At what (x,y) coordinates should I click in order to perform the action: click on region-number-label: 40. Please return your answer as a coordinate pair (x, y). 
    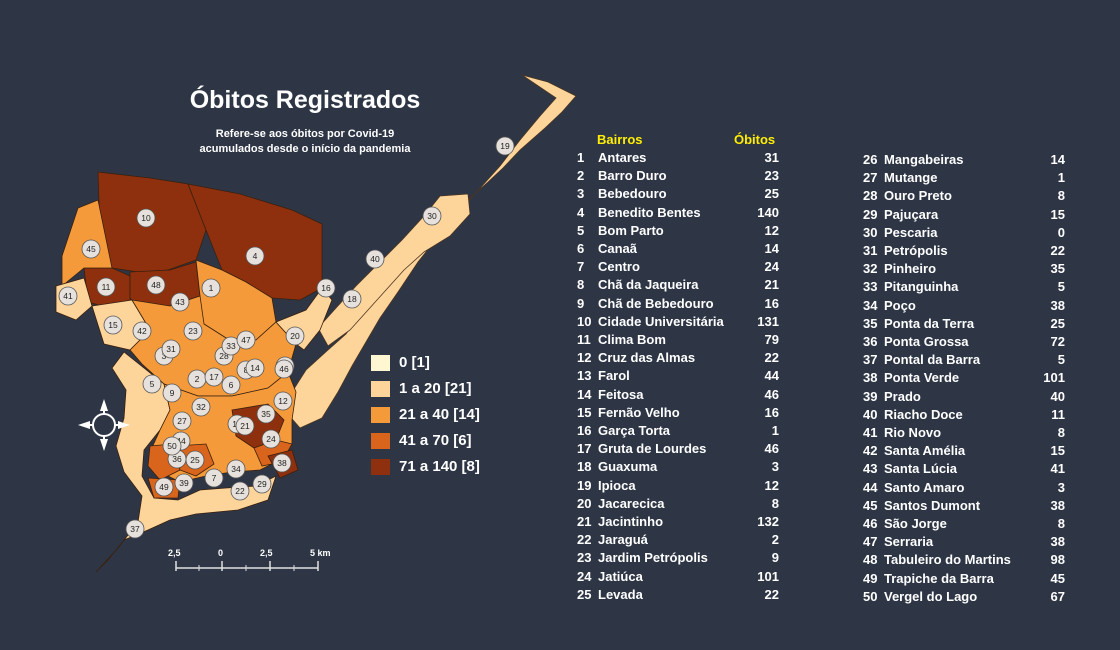
    Looking at the image, I should click on (375, 259).